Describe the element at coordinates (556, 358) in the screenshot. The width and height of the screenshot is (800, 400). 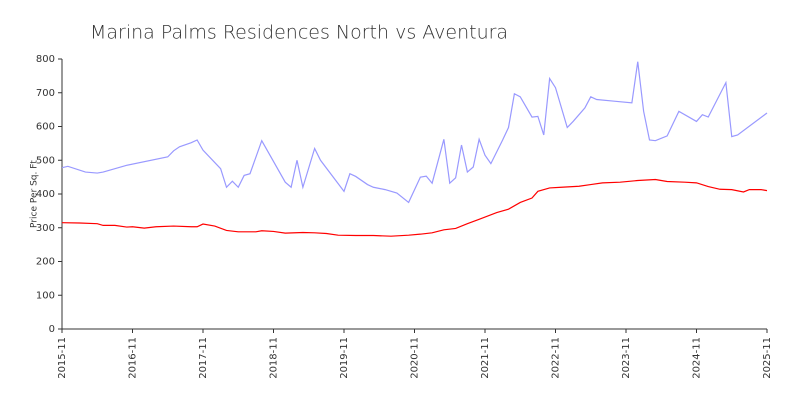
I see `x-tick-label: 2022-11` at that location.